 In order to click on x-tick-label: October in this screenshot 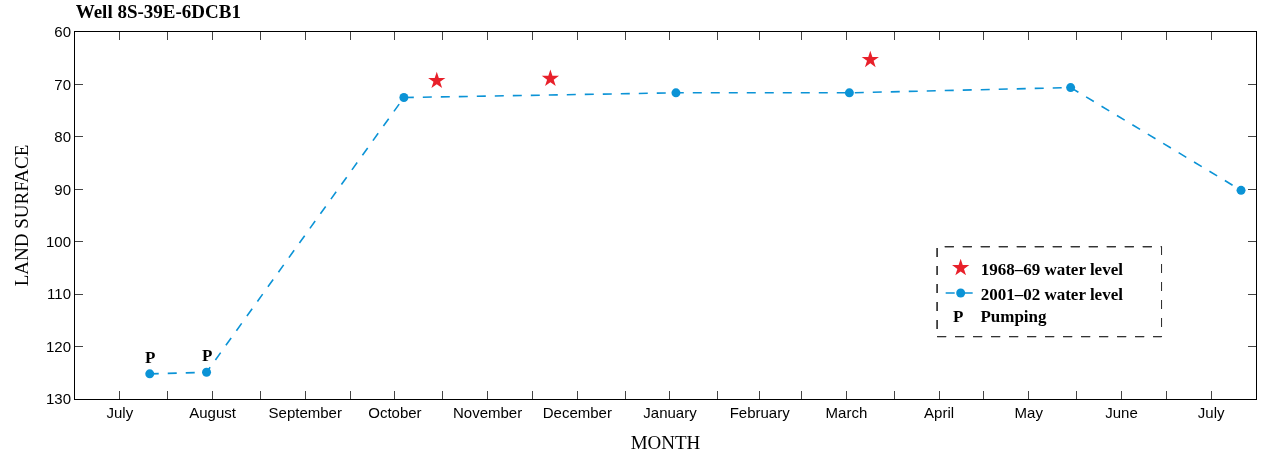, I will do `click(395, 412)`.